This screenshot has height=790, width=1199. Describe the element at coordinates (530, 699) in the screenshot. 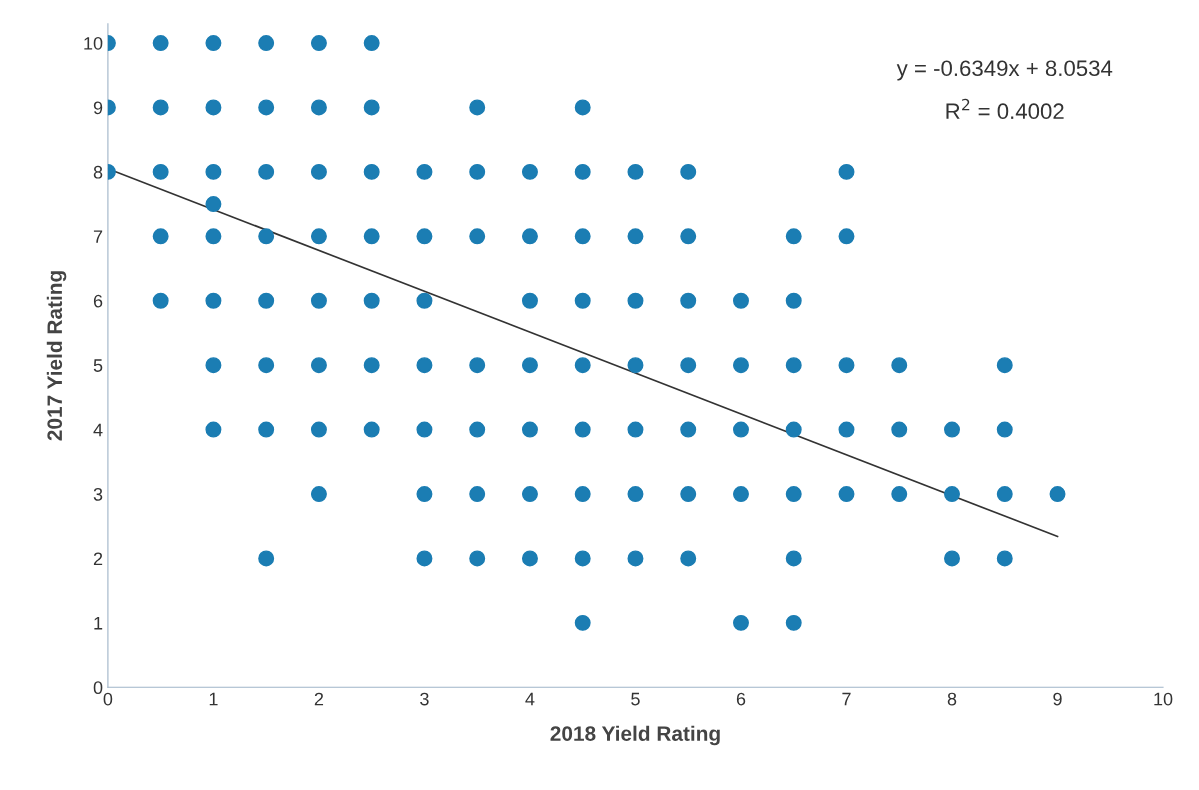

I see `x-tick-label: 4` at that location.